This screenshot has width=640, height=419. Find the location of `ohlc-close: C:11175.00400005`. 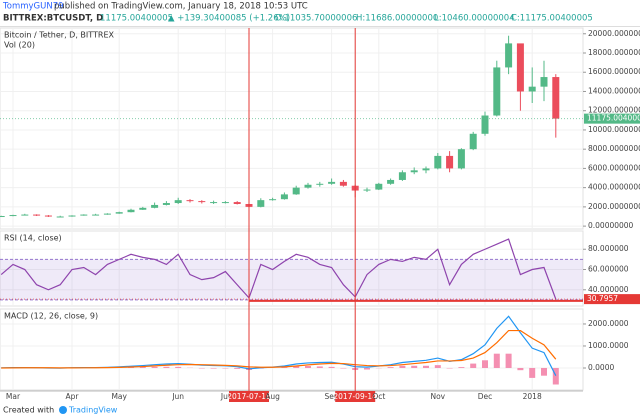

ohlc-close: C:11175.00400005 is located at coordinates (552, 19).